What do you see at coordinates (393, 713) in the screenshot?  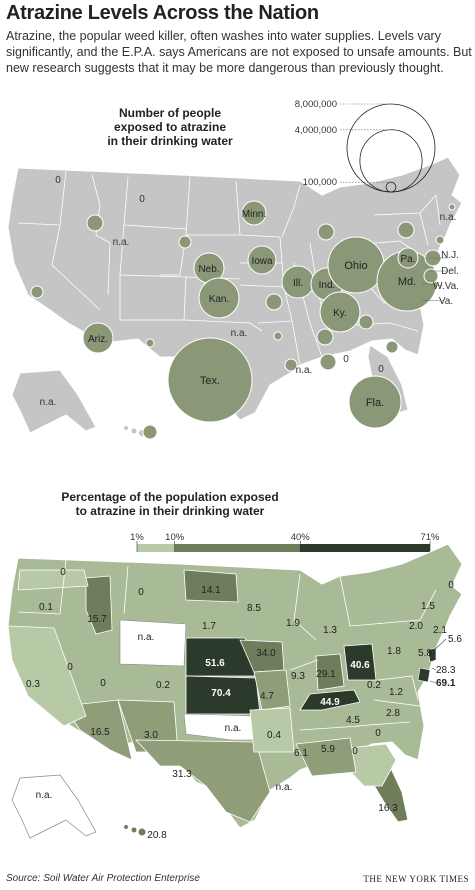 I see `percent-label: 2.8` at bounding box center [393, 713].